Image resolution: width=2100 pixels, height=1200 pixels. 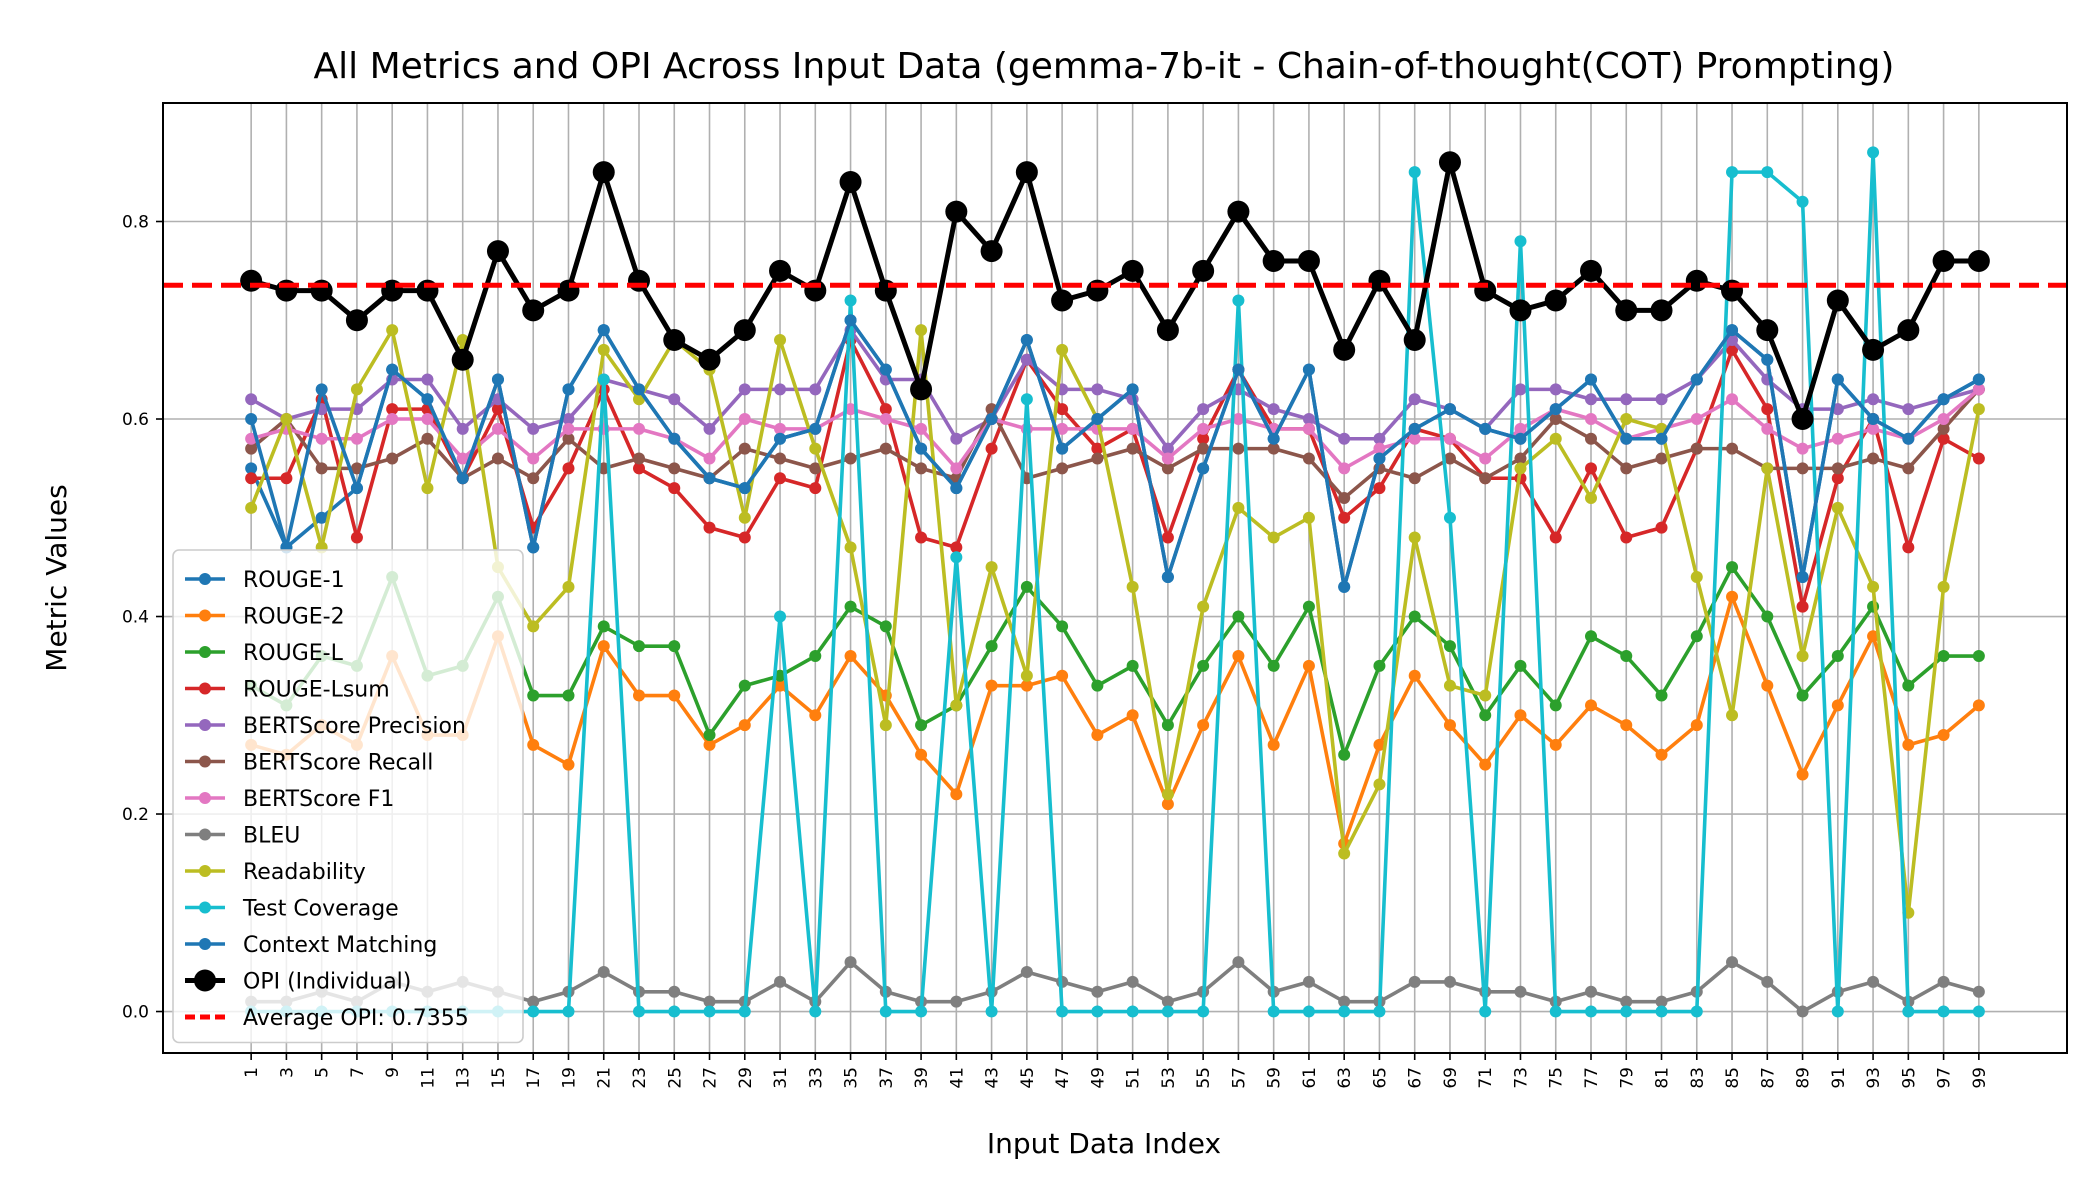 What do you see at coordinates (534, 1078) in the screenshot?
I see `x-tick-label-17: 17` at bounding box center [534, 1078].